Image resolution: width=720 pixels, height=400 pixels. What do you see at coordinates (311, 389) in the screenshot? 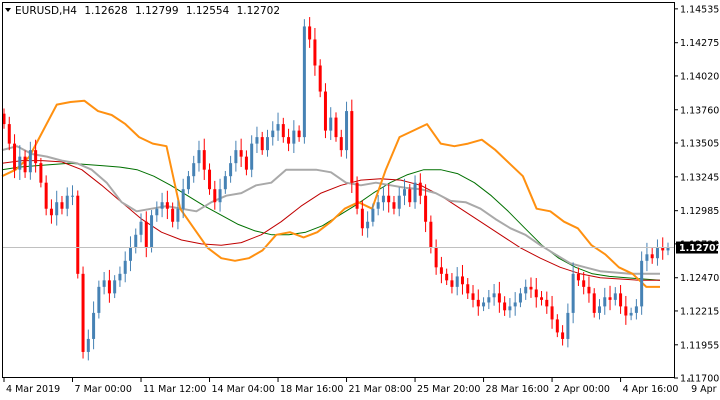
I see `x-tick-label: 18 Mar 16:00` at bounding box center [311, 389].